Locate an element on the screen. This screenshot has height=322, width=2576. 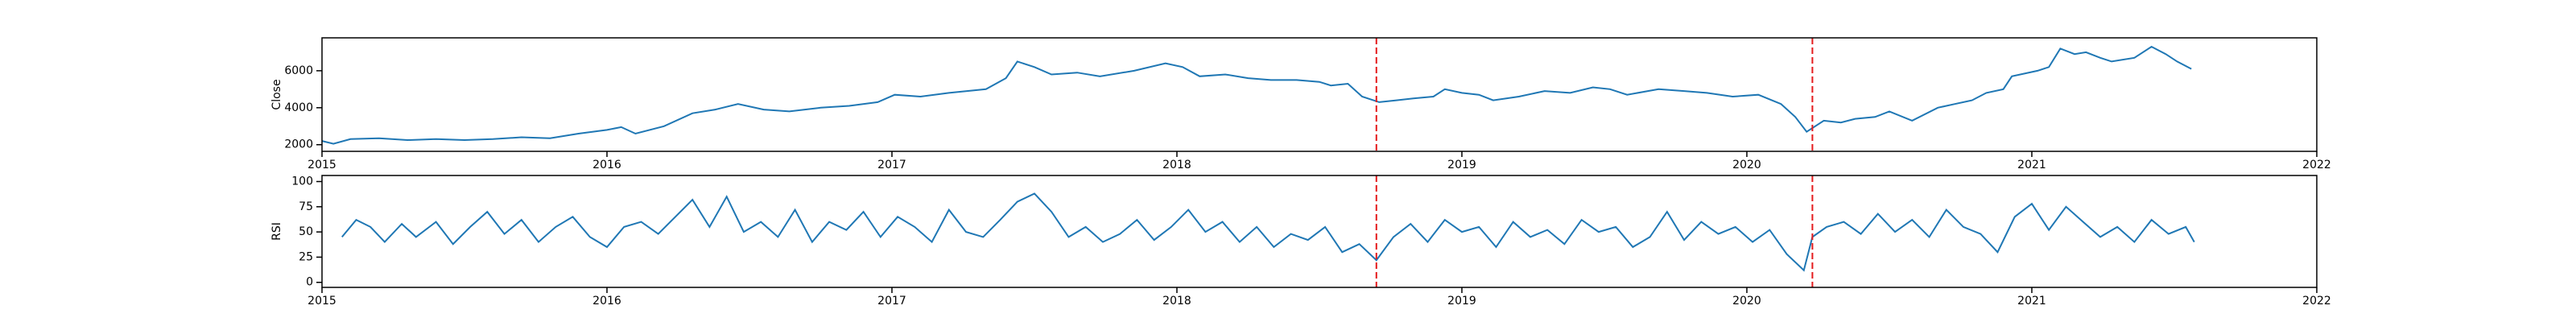
y-tick-label: 0 is located at coordinates (309, 282).